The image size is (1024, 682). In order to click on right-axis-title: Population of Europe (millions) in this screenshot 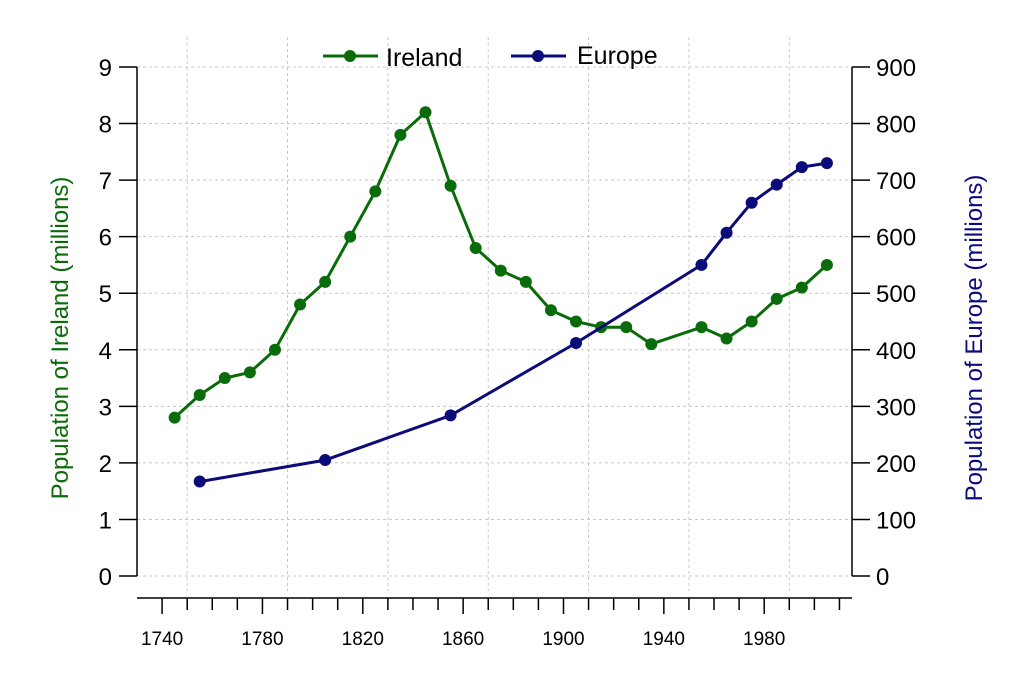, I will do `click(974, 338)`.